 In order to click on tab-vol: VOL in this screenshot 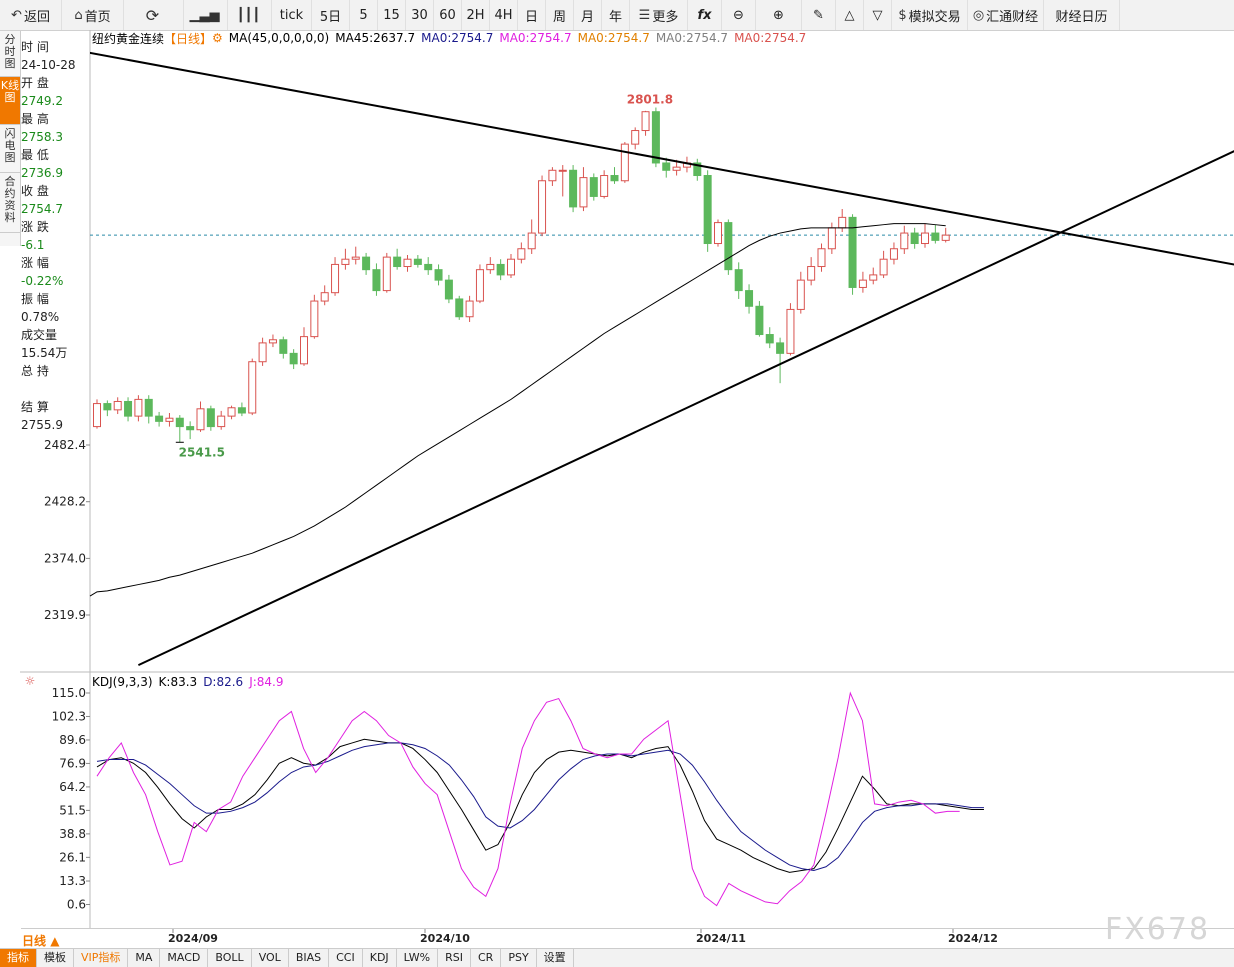, I will do `click(270, 958)`.